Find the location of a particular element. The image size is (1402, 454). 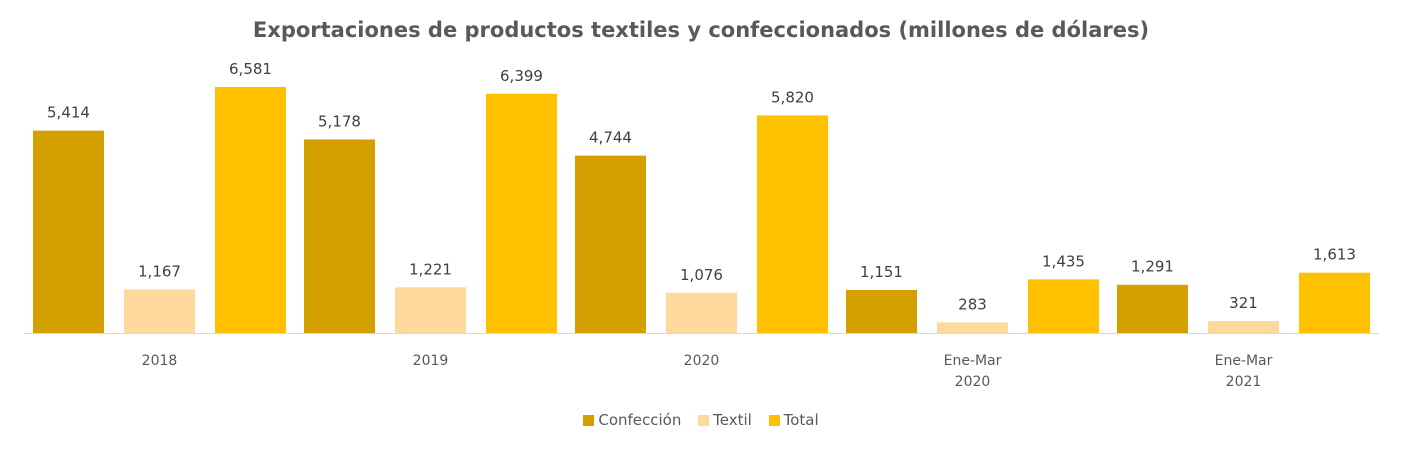

data-label: 4,744 is located at coordinates (610, 138).